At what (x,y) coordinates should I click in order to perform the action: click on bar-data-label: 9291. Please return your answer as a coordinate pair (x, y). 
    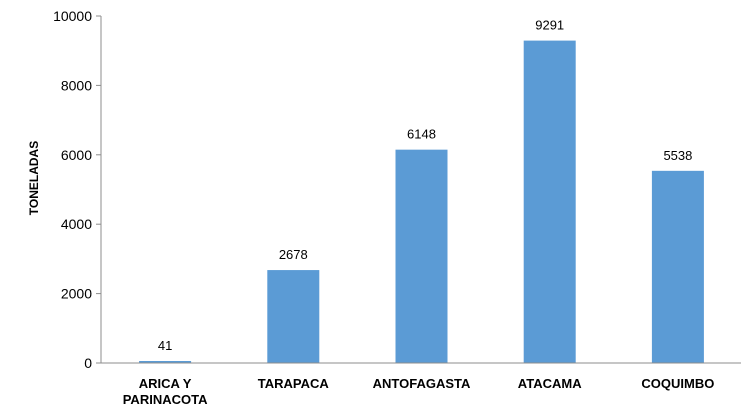
    Looking at the image, I should click on (549, 25).